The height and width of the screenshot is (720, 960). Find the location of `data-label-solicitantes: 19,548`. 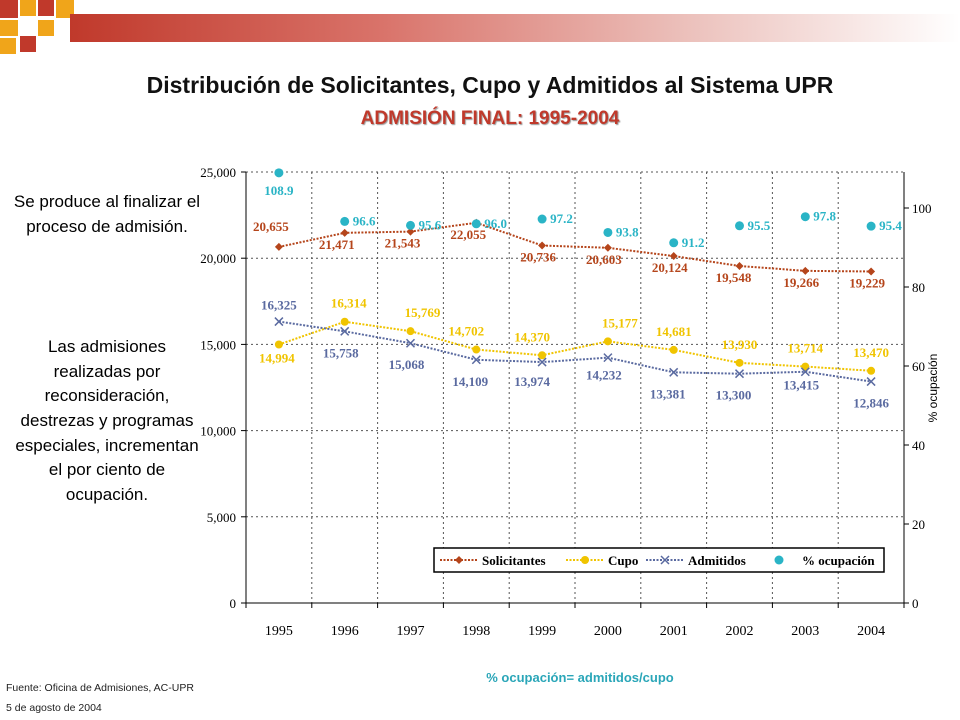

data-label-solicitantes: 19,548 is located at coordinates (734, 277).